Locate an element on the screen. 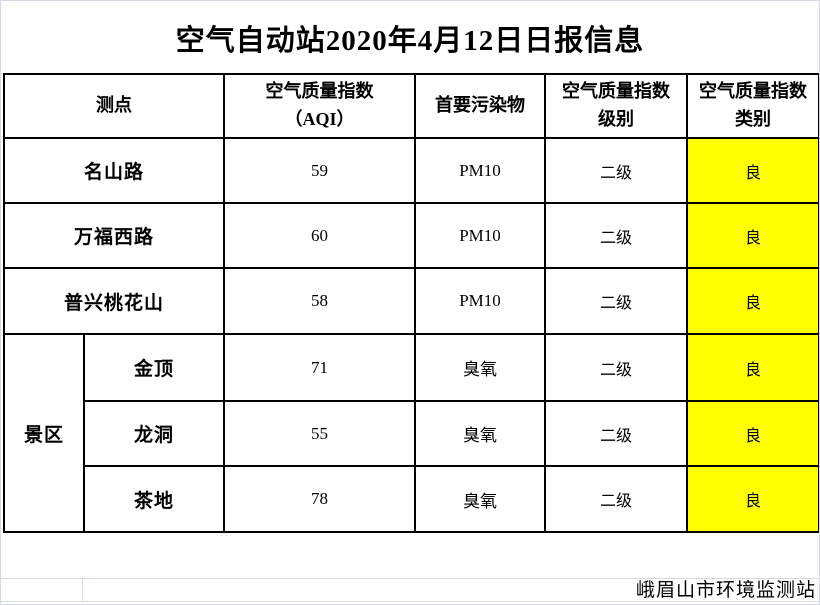 This screenshot has width=820, height=605. header-site: 测点 is located at coordinates (114, 106).